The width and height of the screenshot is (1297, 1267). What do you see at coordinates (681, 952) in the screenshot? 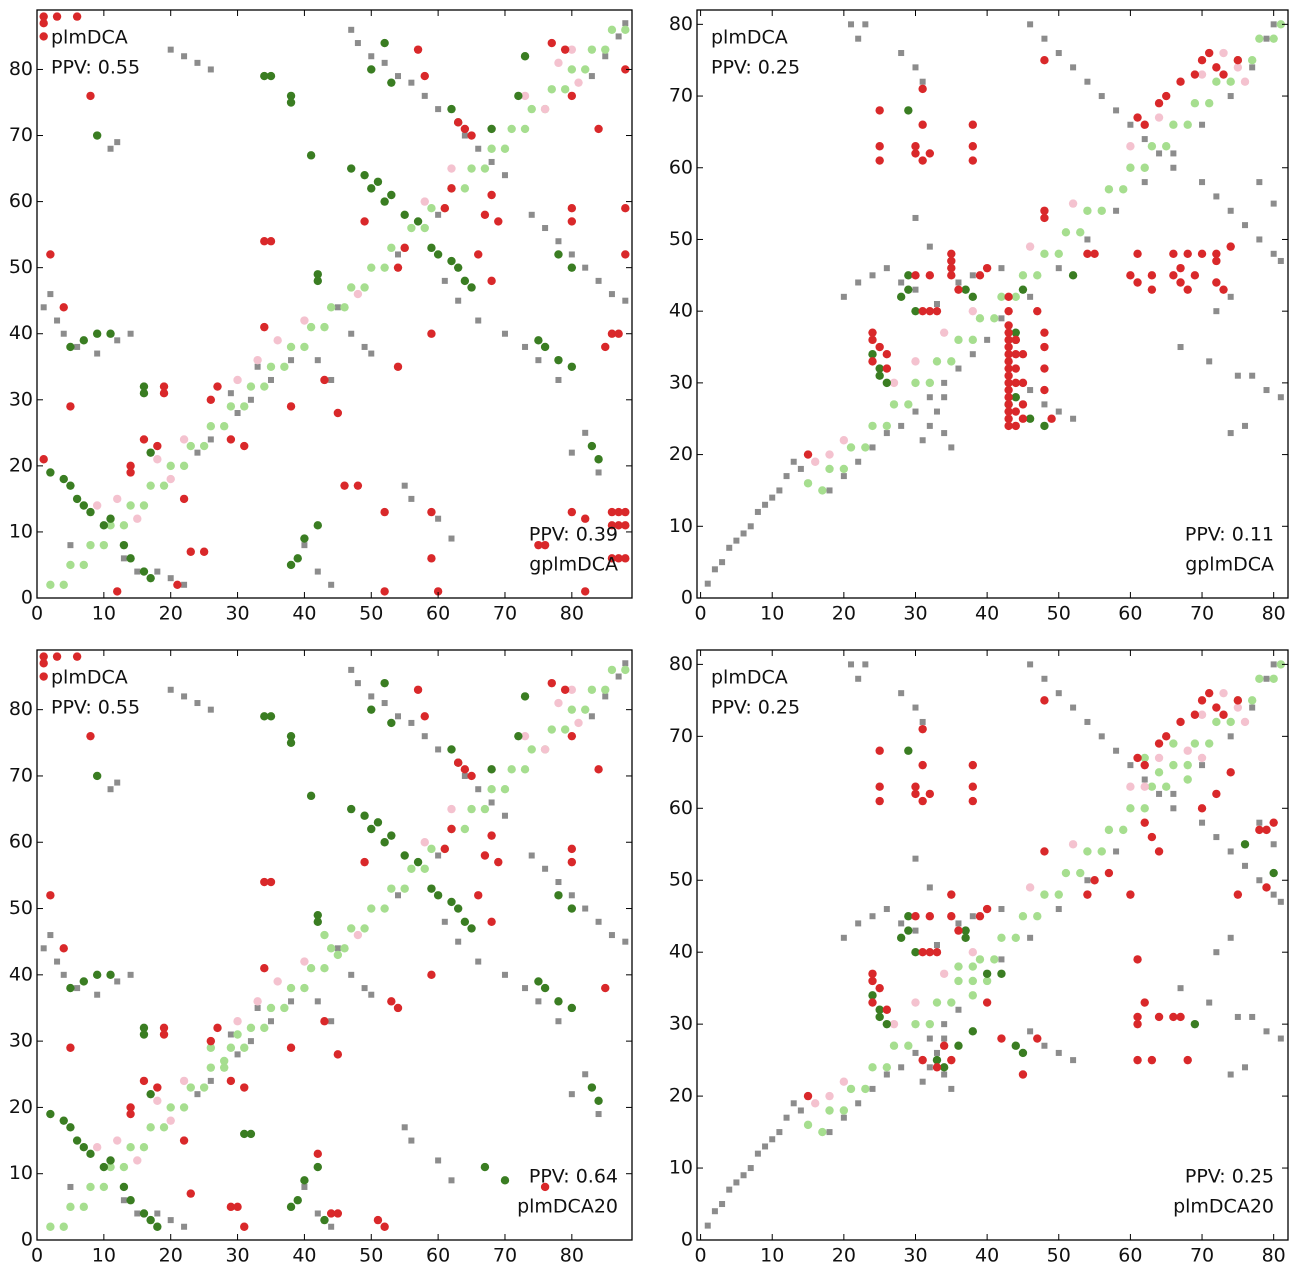
I see `y-tick-label: 40` at bounding box center [681, 952].